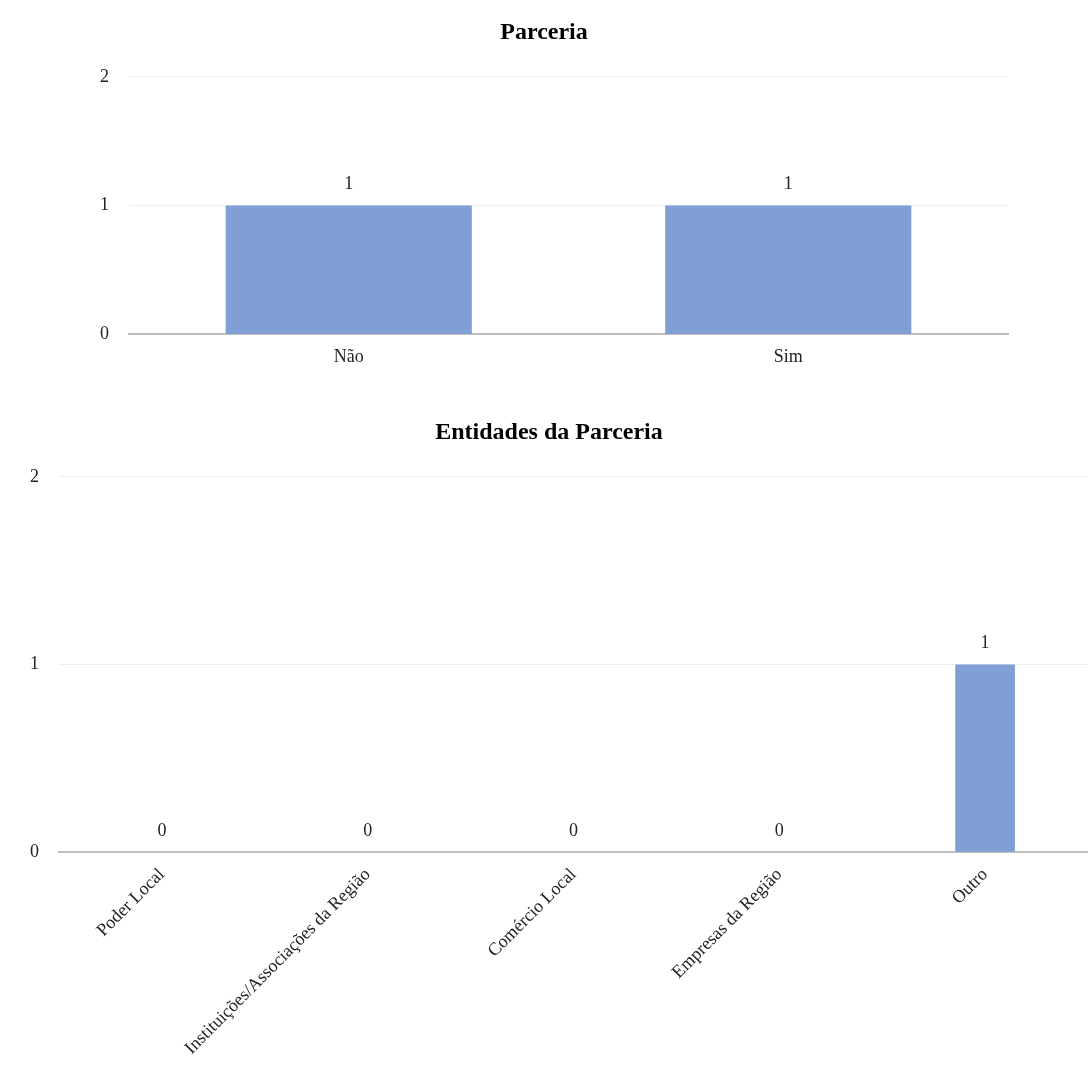 The height and width of the screenshot is (1081, 1088). What do you see at coordinates (549, 430) in the screenshot?
I see `chart-title: Entidades da Parceria` at bounding box center [549, 430].